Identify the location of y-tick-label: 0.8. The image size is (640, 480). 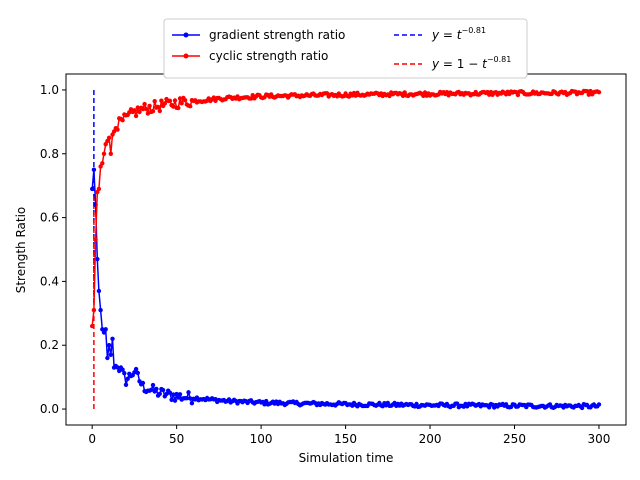
(49, 154).